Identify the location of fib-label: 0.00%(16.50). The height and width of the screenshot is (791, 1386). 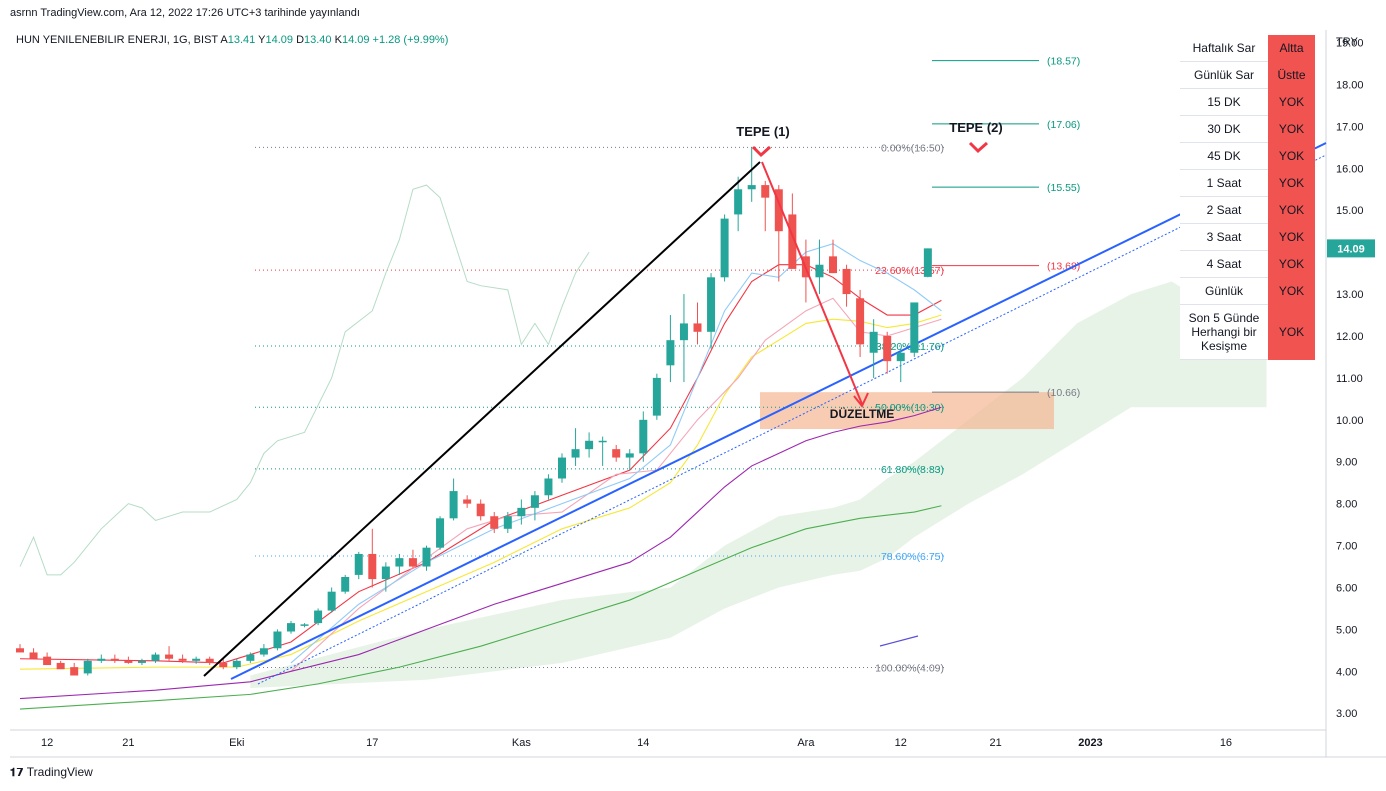
(912, 148).